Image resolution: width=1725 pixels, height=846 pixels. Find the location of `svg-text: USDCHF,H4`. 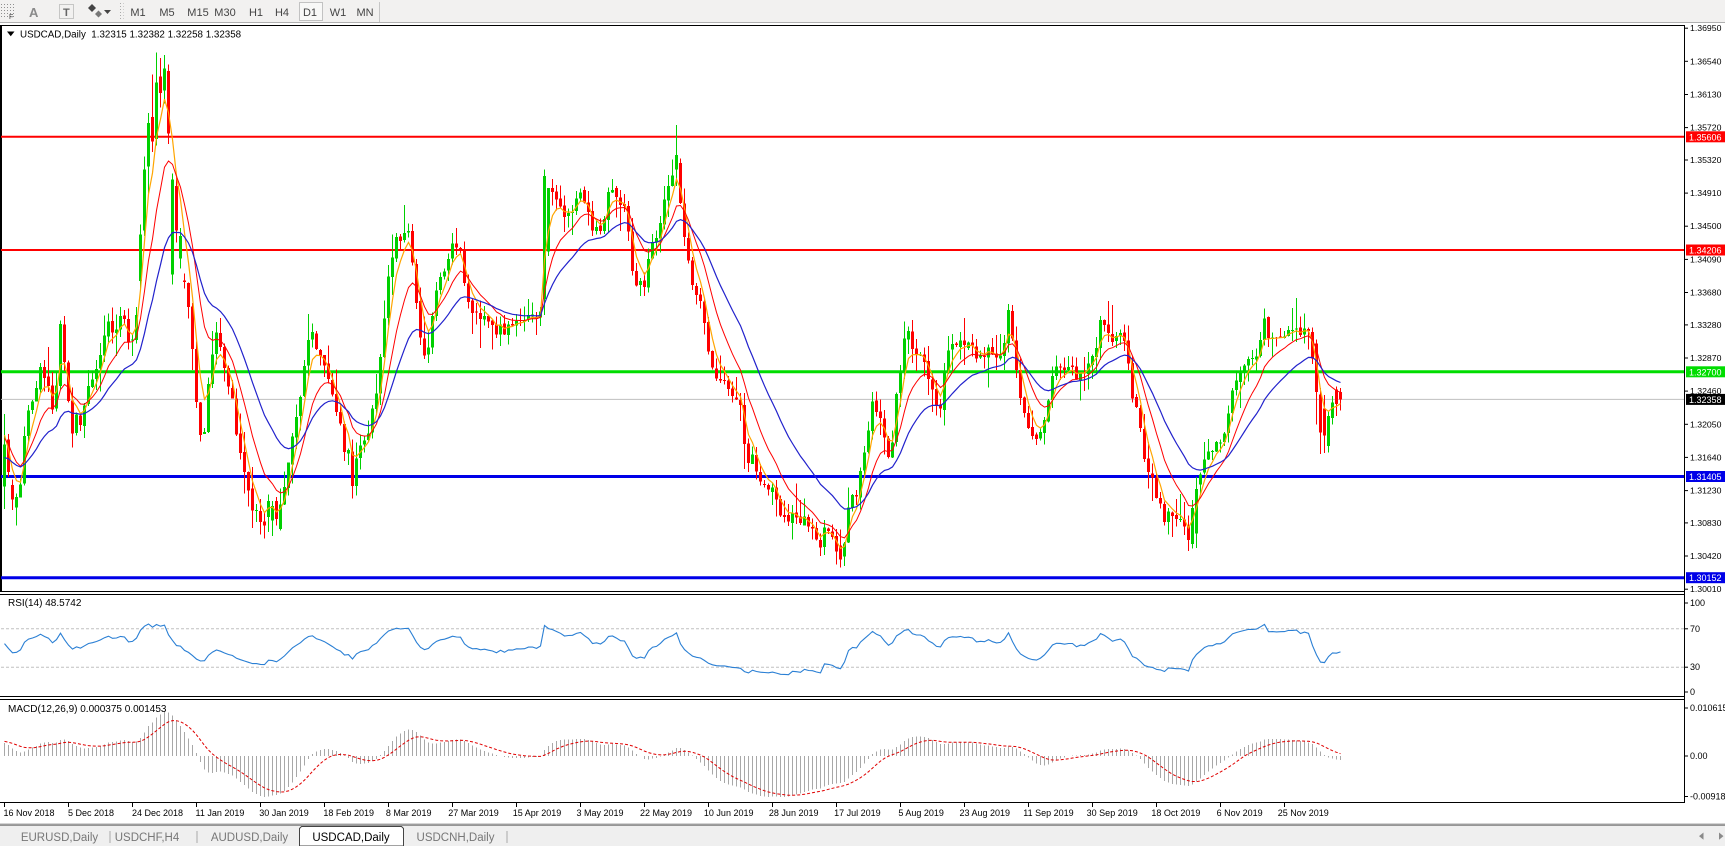

svg-text: USDCHF,H4 is located at coordinates (147, 838).